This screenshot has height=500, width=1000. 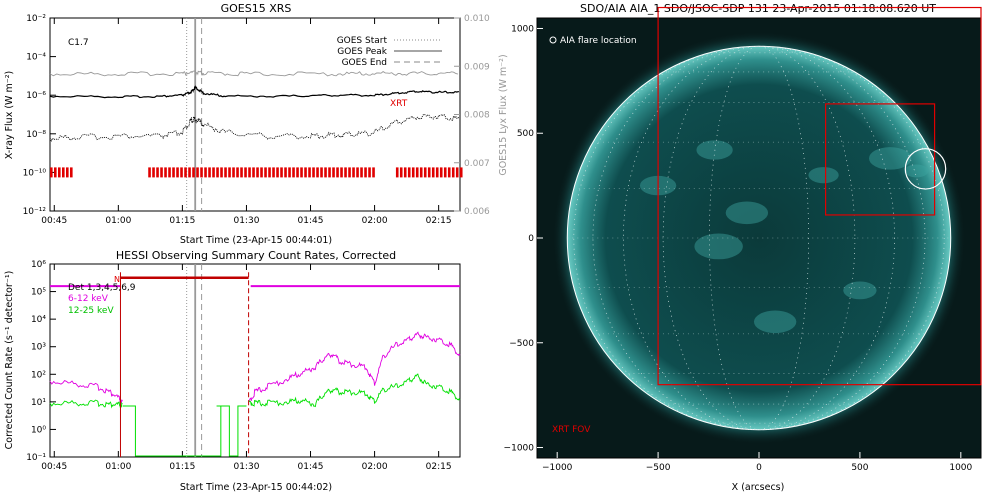 What do you see at coordinates (254, 92) in the screenshot?
I see `goes-series-long` at bounding box center [254, 92].